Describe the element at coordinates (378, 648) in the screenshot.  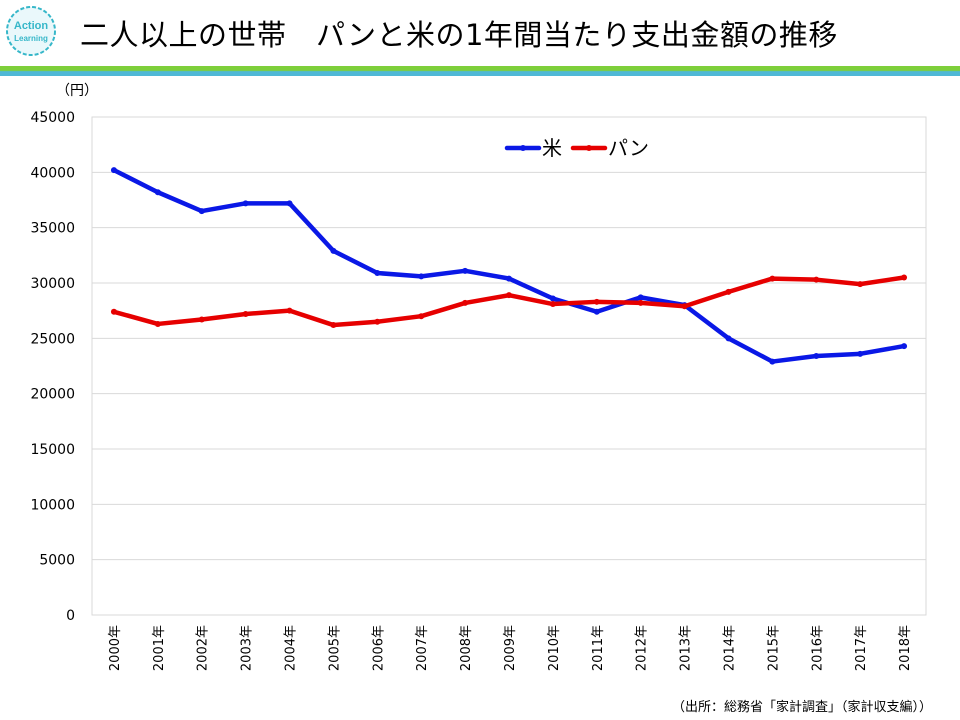
I see `x-tick-label: 2006年` at that location.